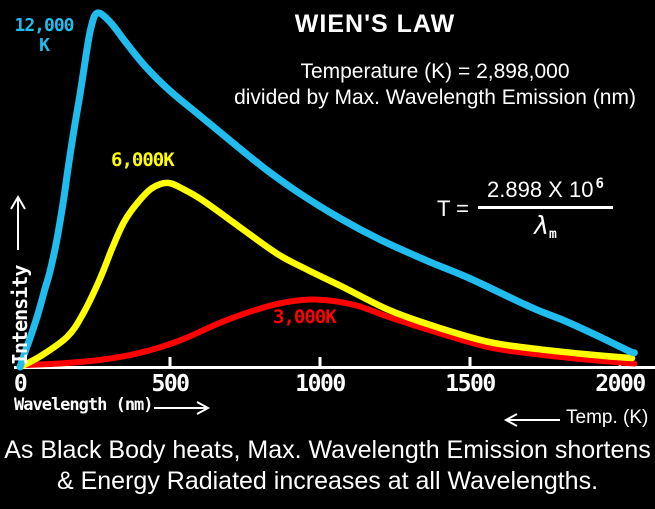  I want to click on subtitle-line2: divided by Max. Wavelength Emission (nm), so click(435, 97).